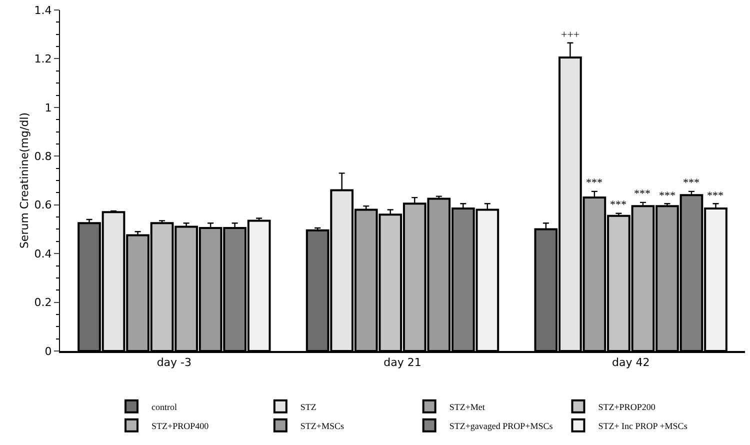 The image size is (750, 445). I want to click on legend-label: STZ+PROP400, so click(181, 425).